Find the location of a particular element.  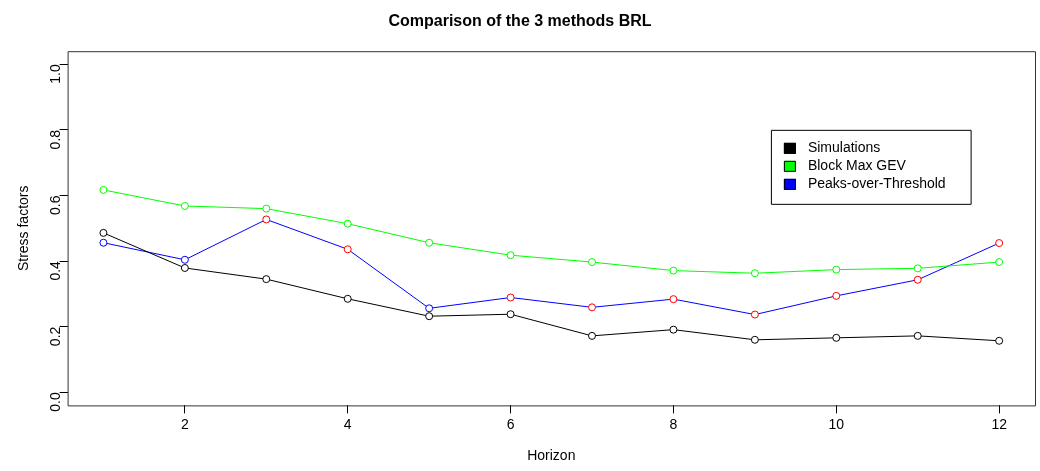

y-tick-label: 0.2 is located at coordinates (55, 336).